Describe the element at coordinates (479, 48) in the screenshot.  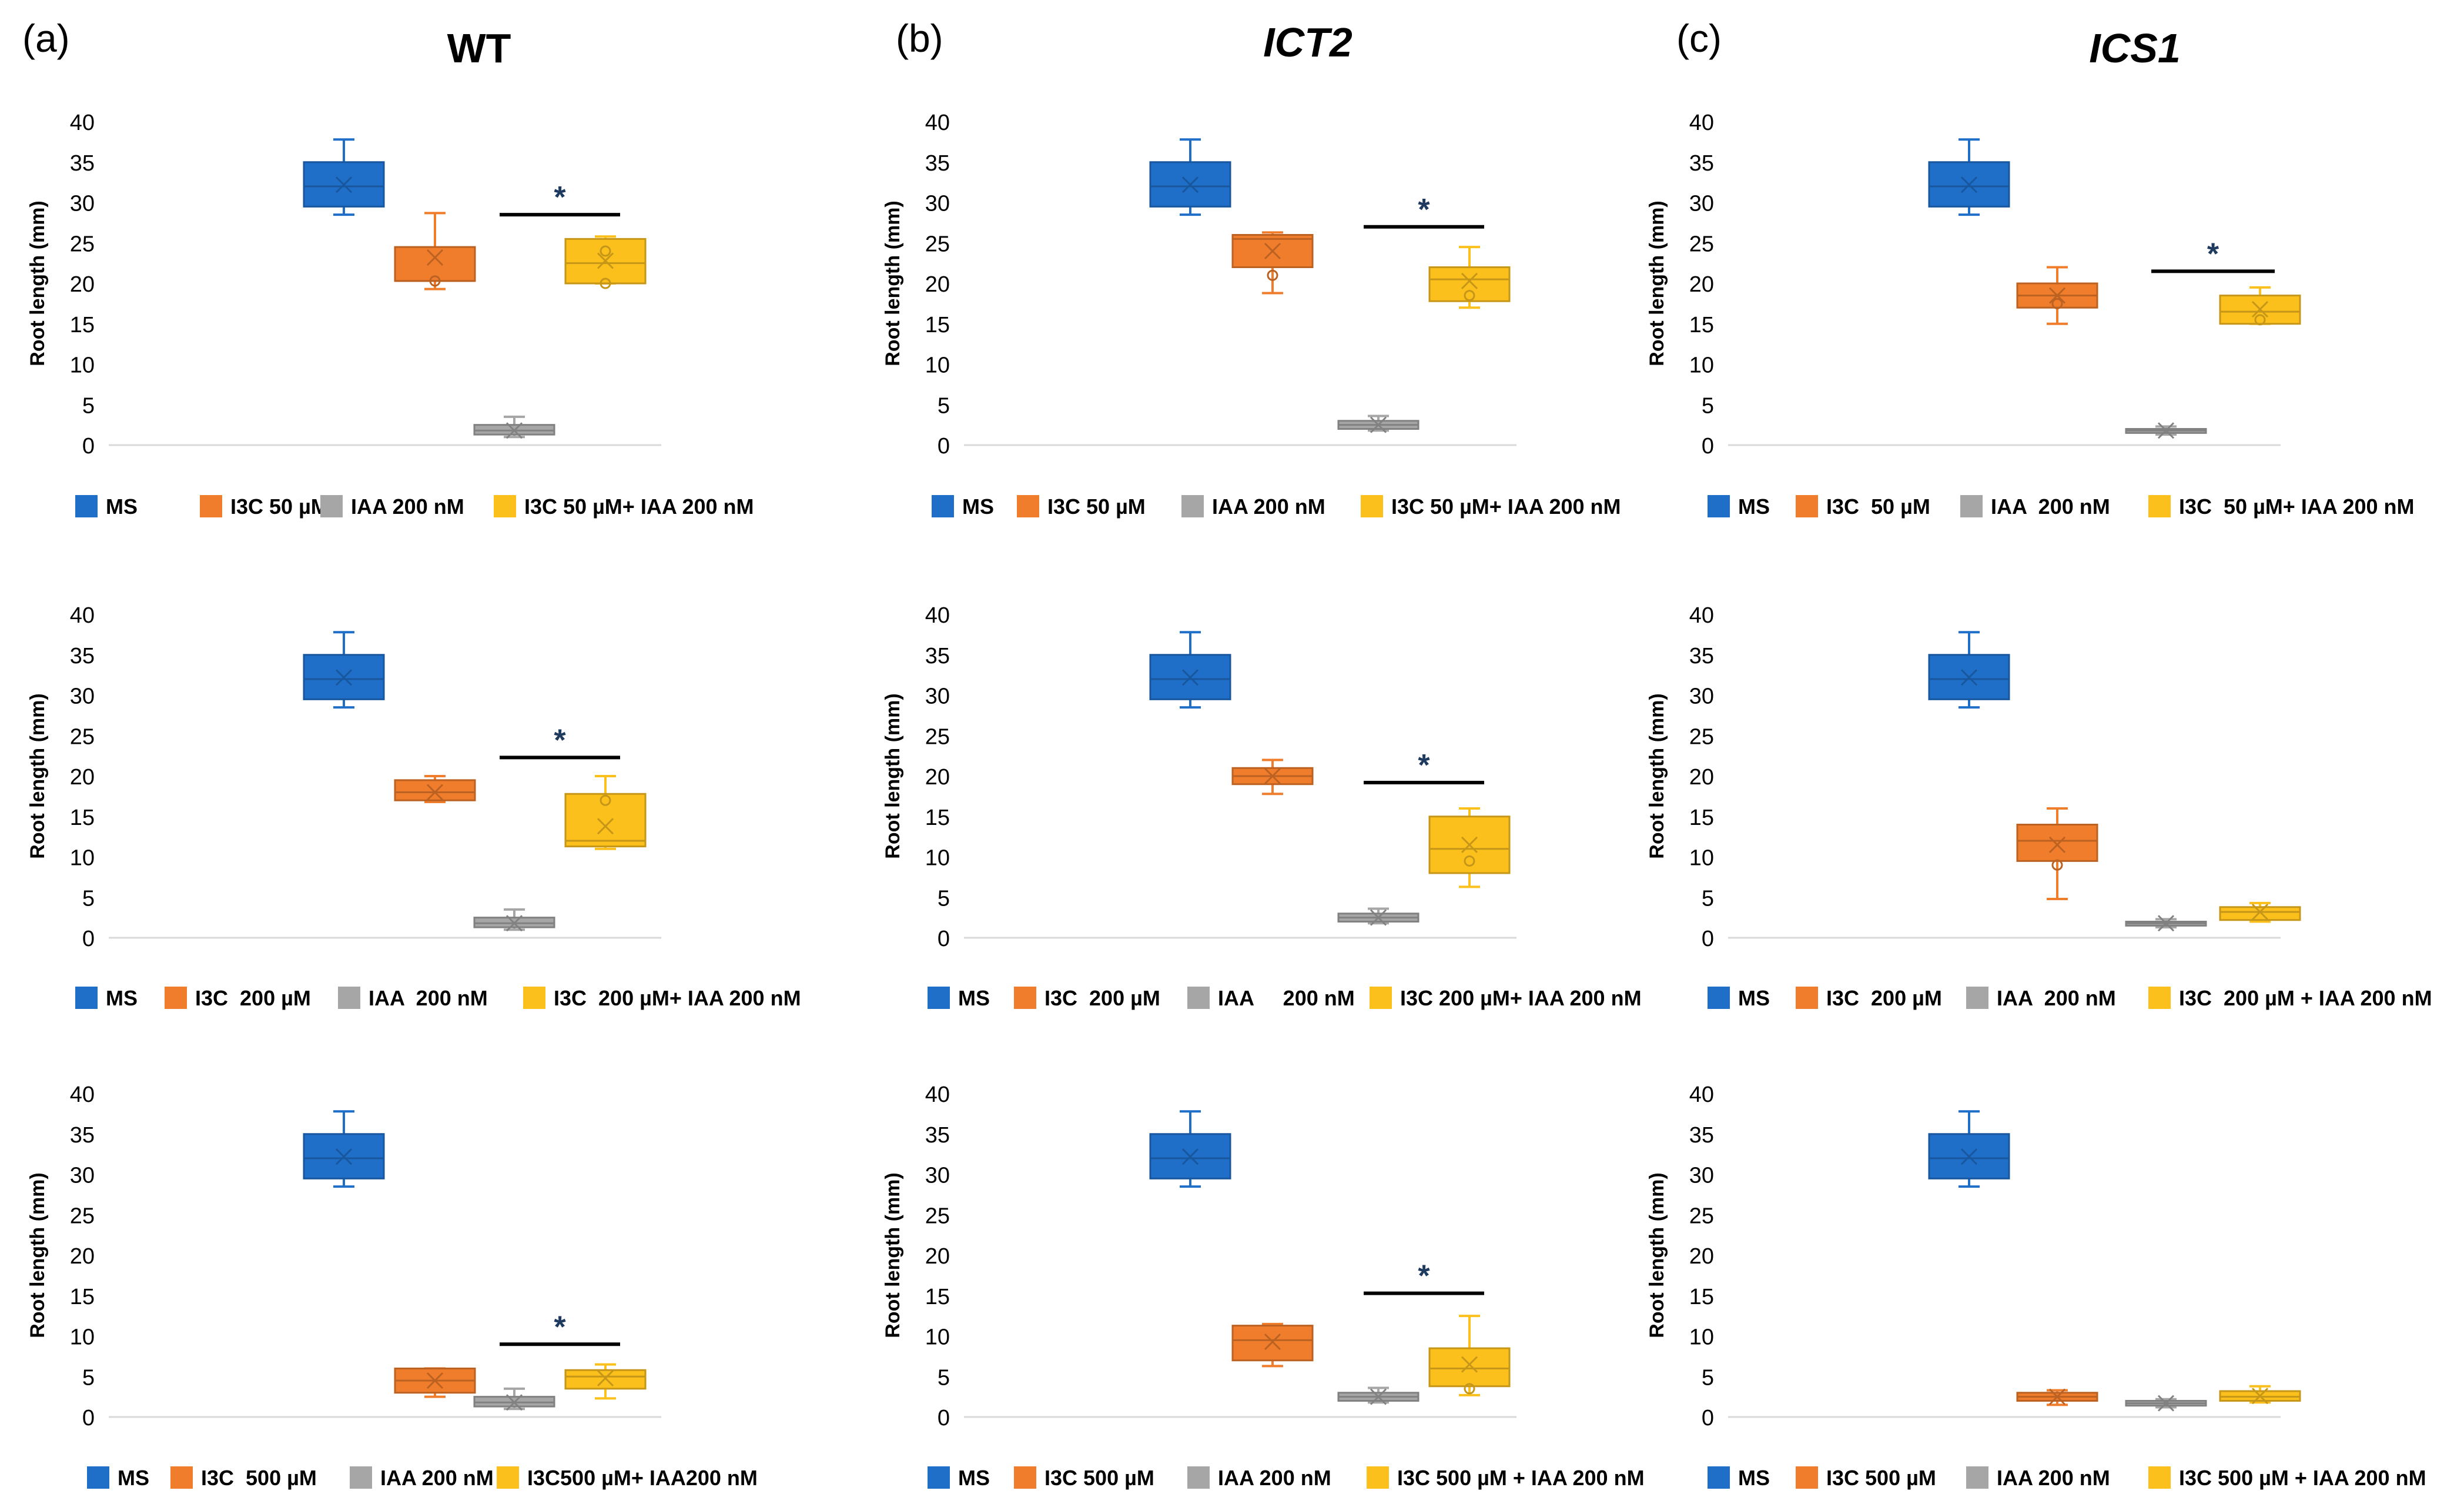
I see `column-title-wt: WT` at that location.